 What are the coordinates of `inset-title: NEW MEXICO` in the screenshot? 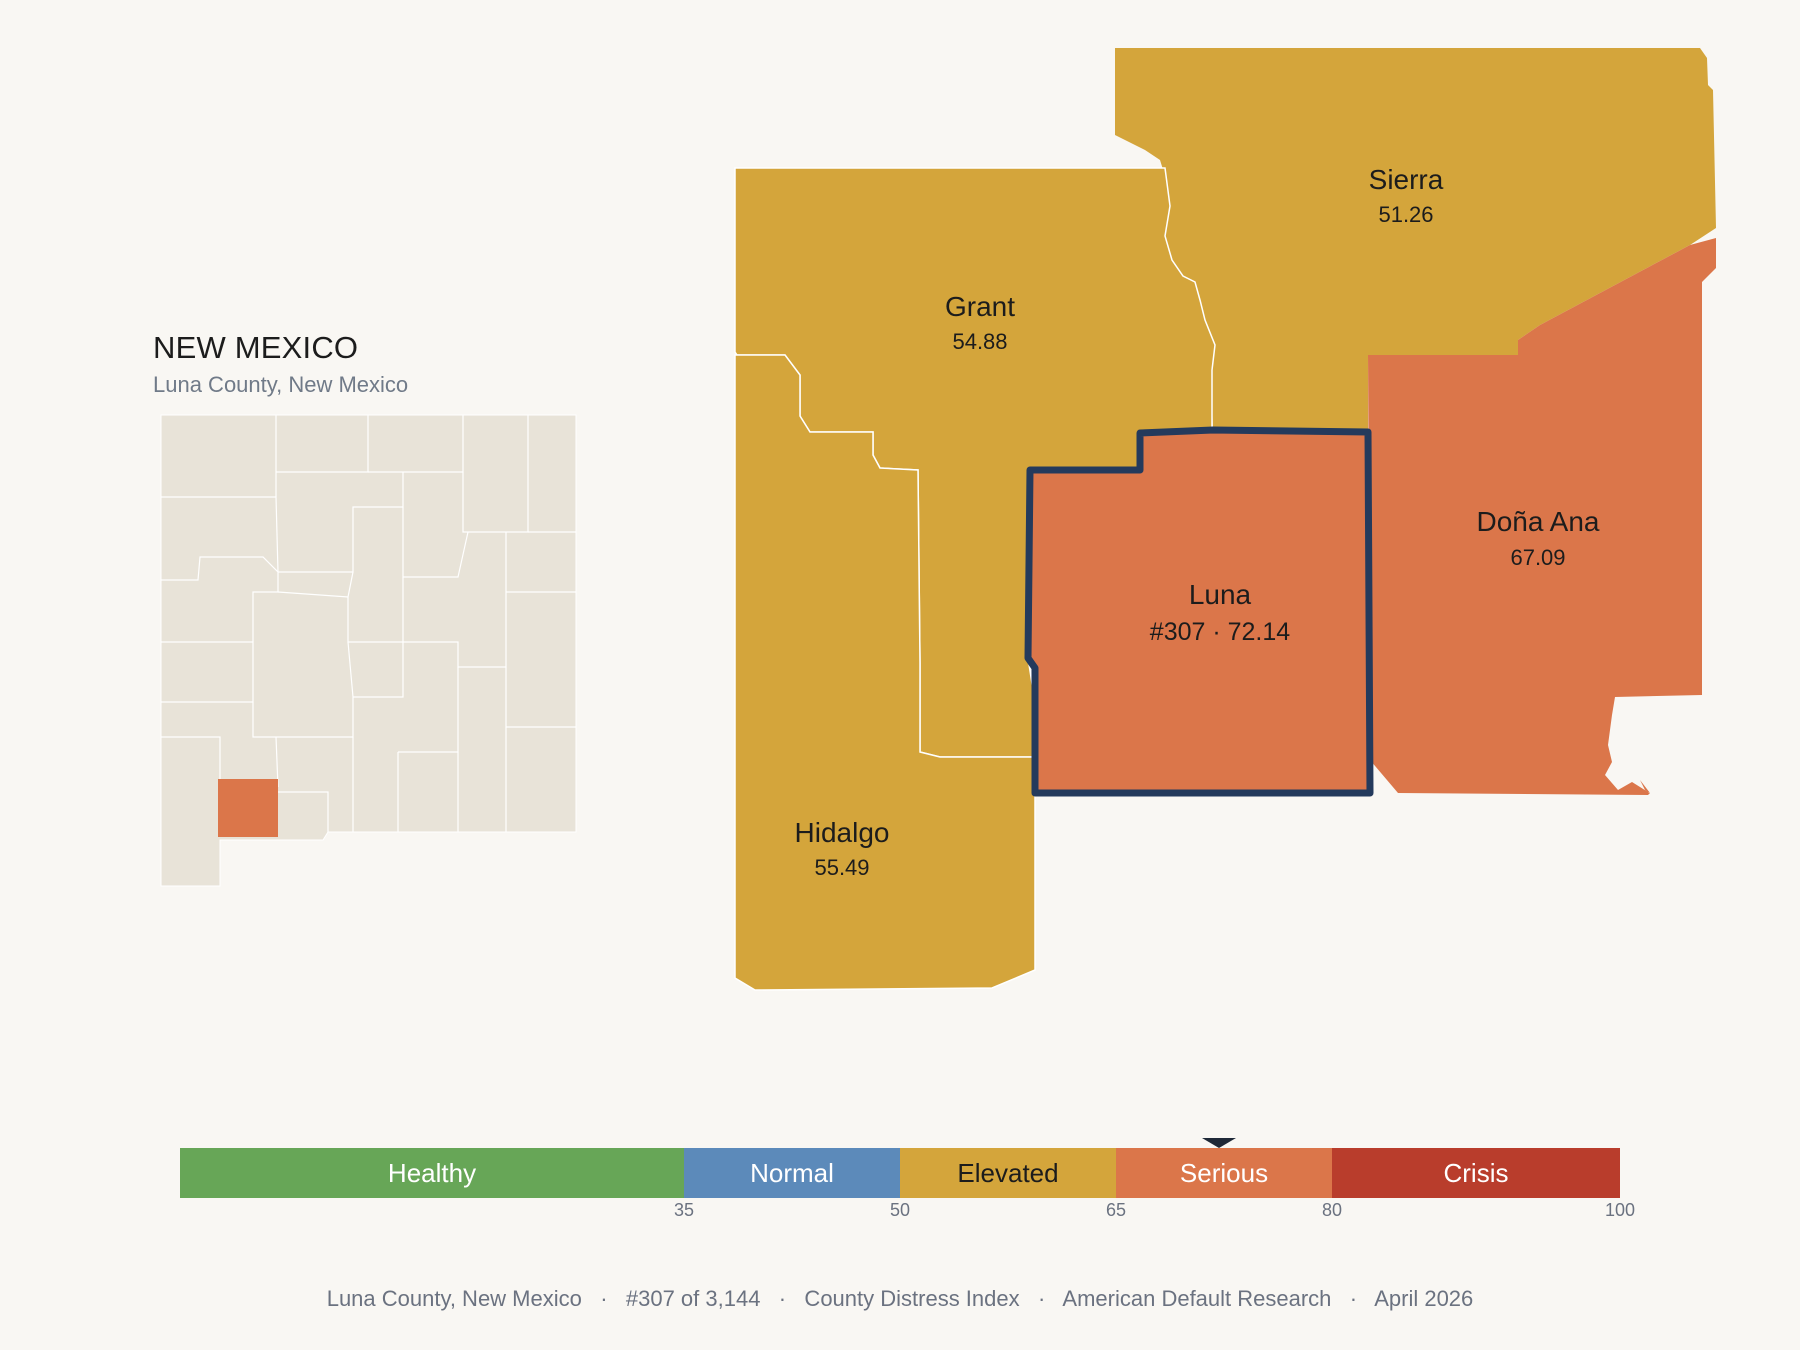 It's located at (256, 347).